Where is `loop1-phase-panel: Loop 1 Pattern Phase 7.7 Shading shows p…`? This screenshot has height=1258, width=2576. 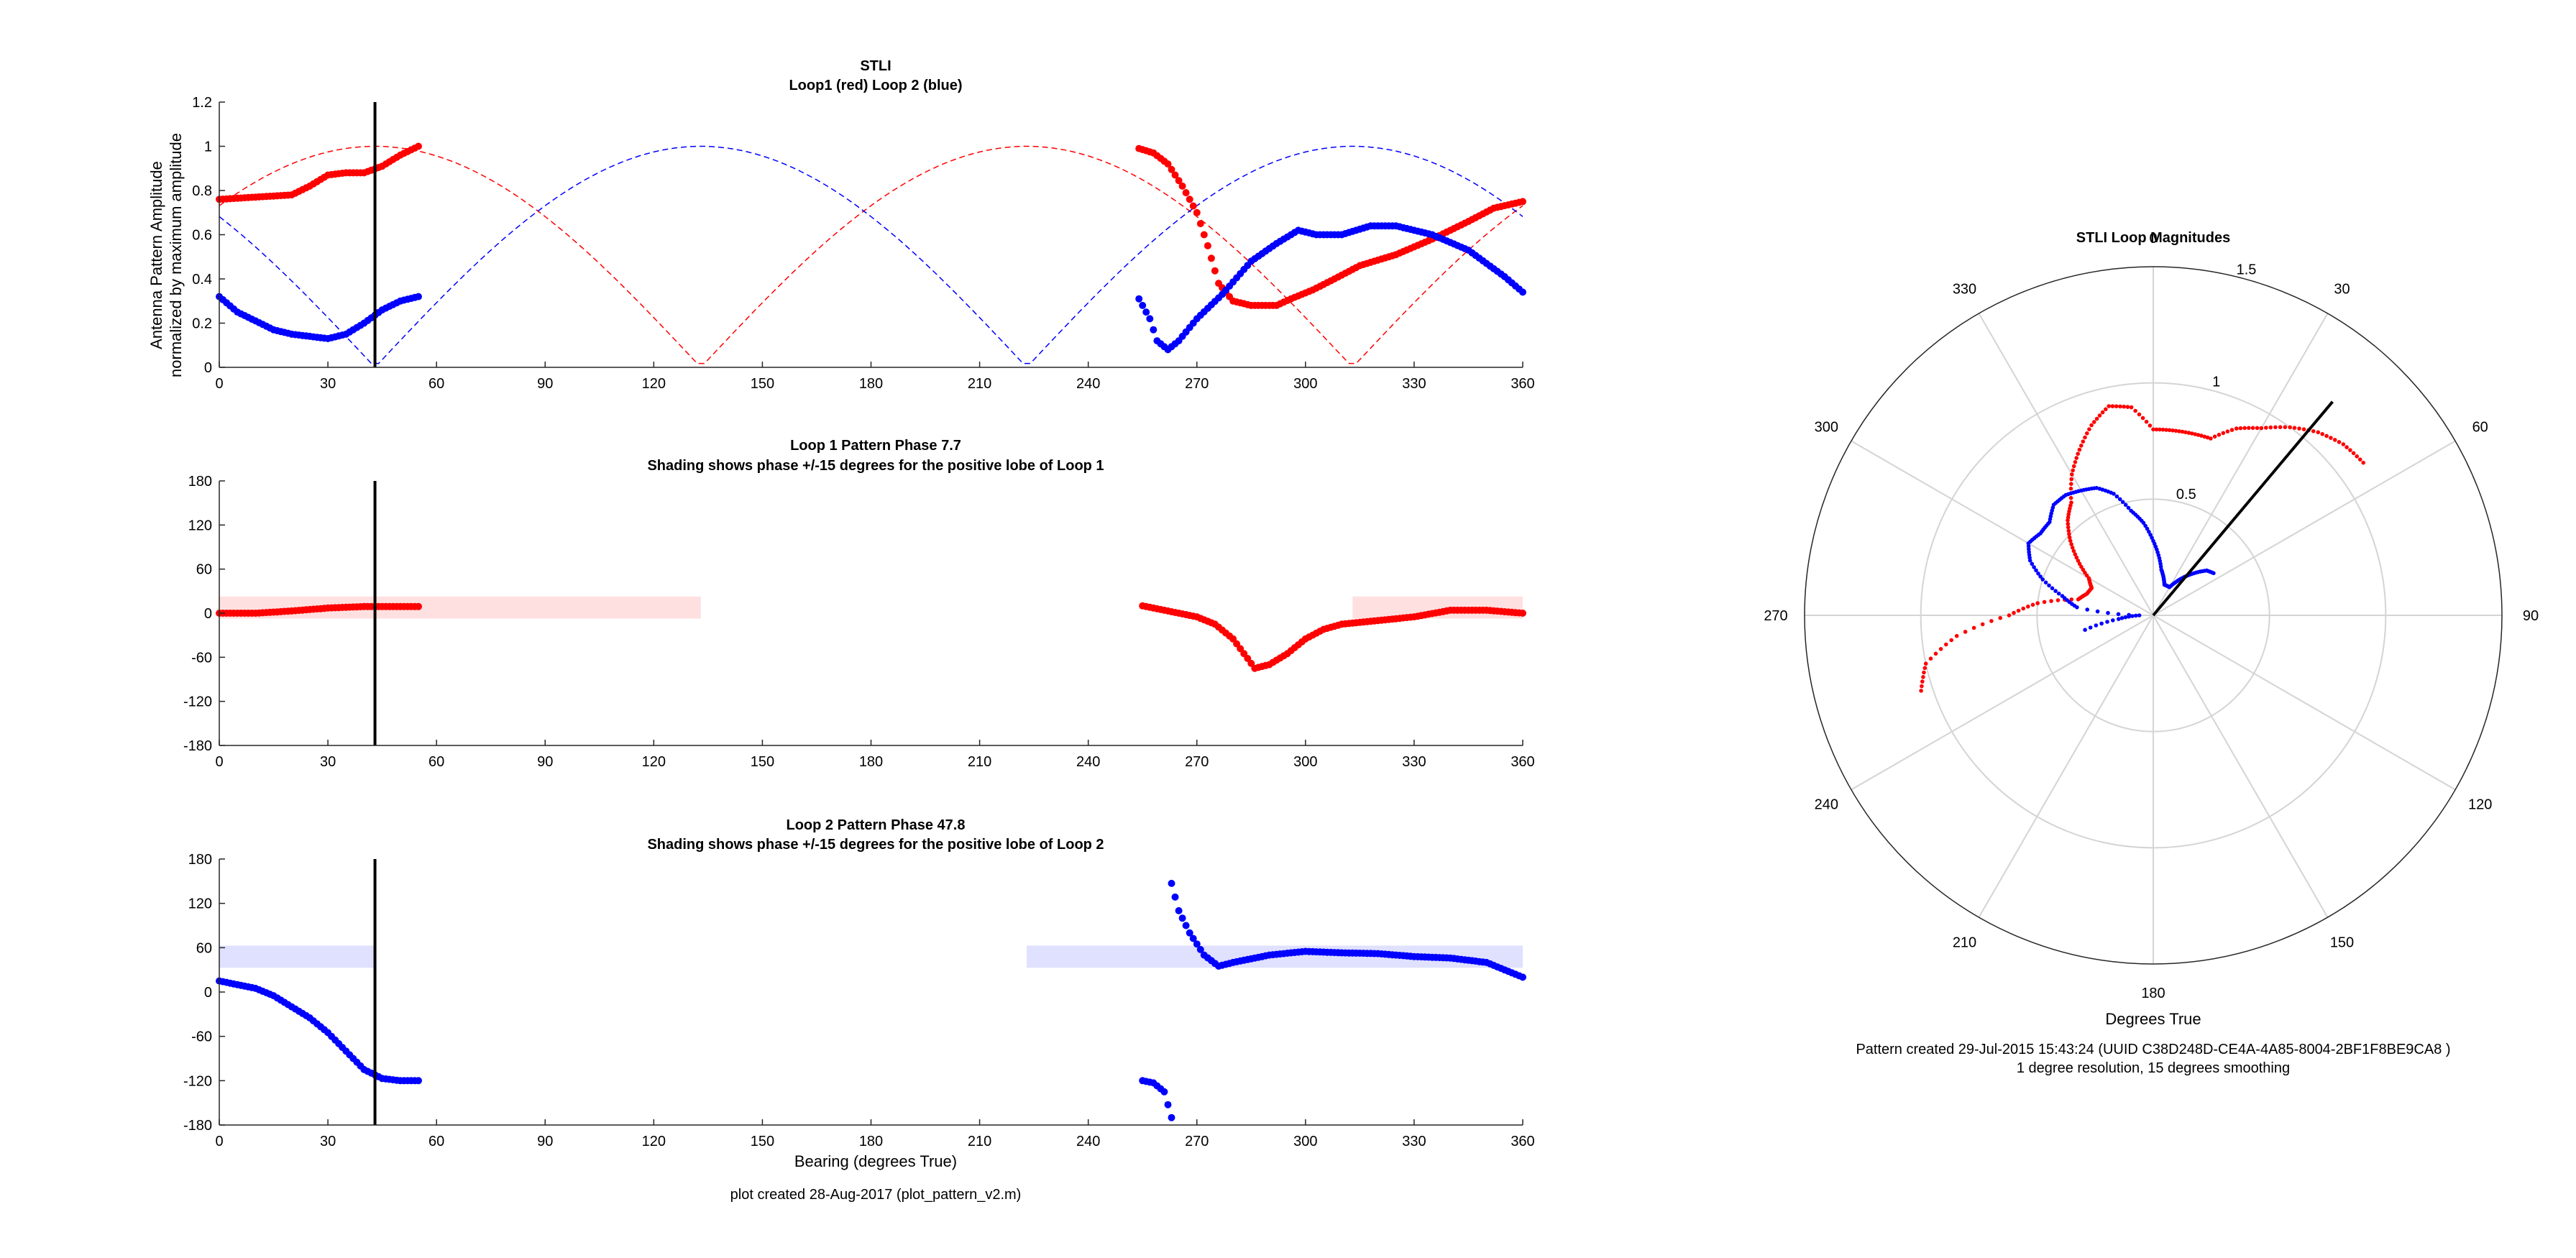 loop1-phase-panel: Loop 1 Pattern Phase 7.7 Shading shows p… is located at coordinates (859, 604).